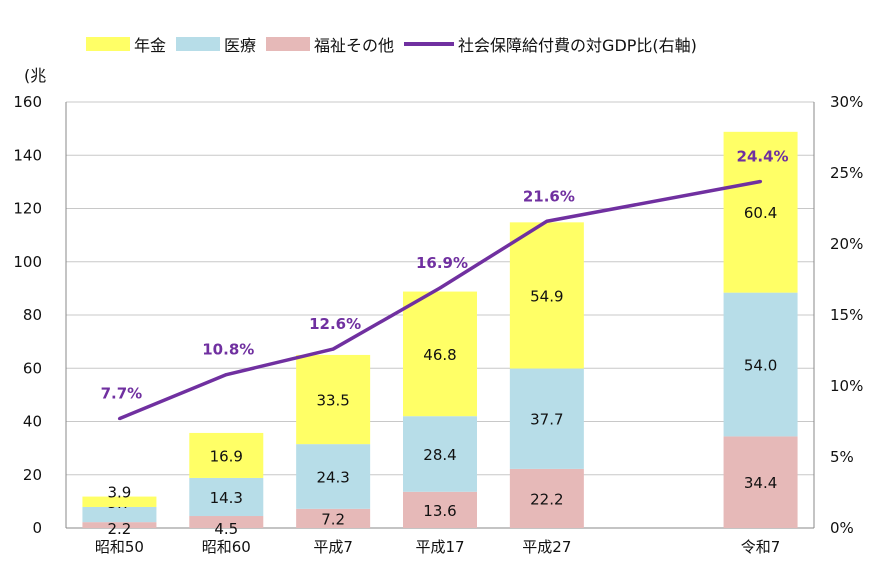 This screenshot has height=576, width=884. I want to click on x-tick-label: 昭和60, so click(226, 547).